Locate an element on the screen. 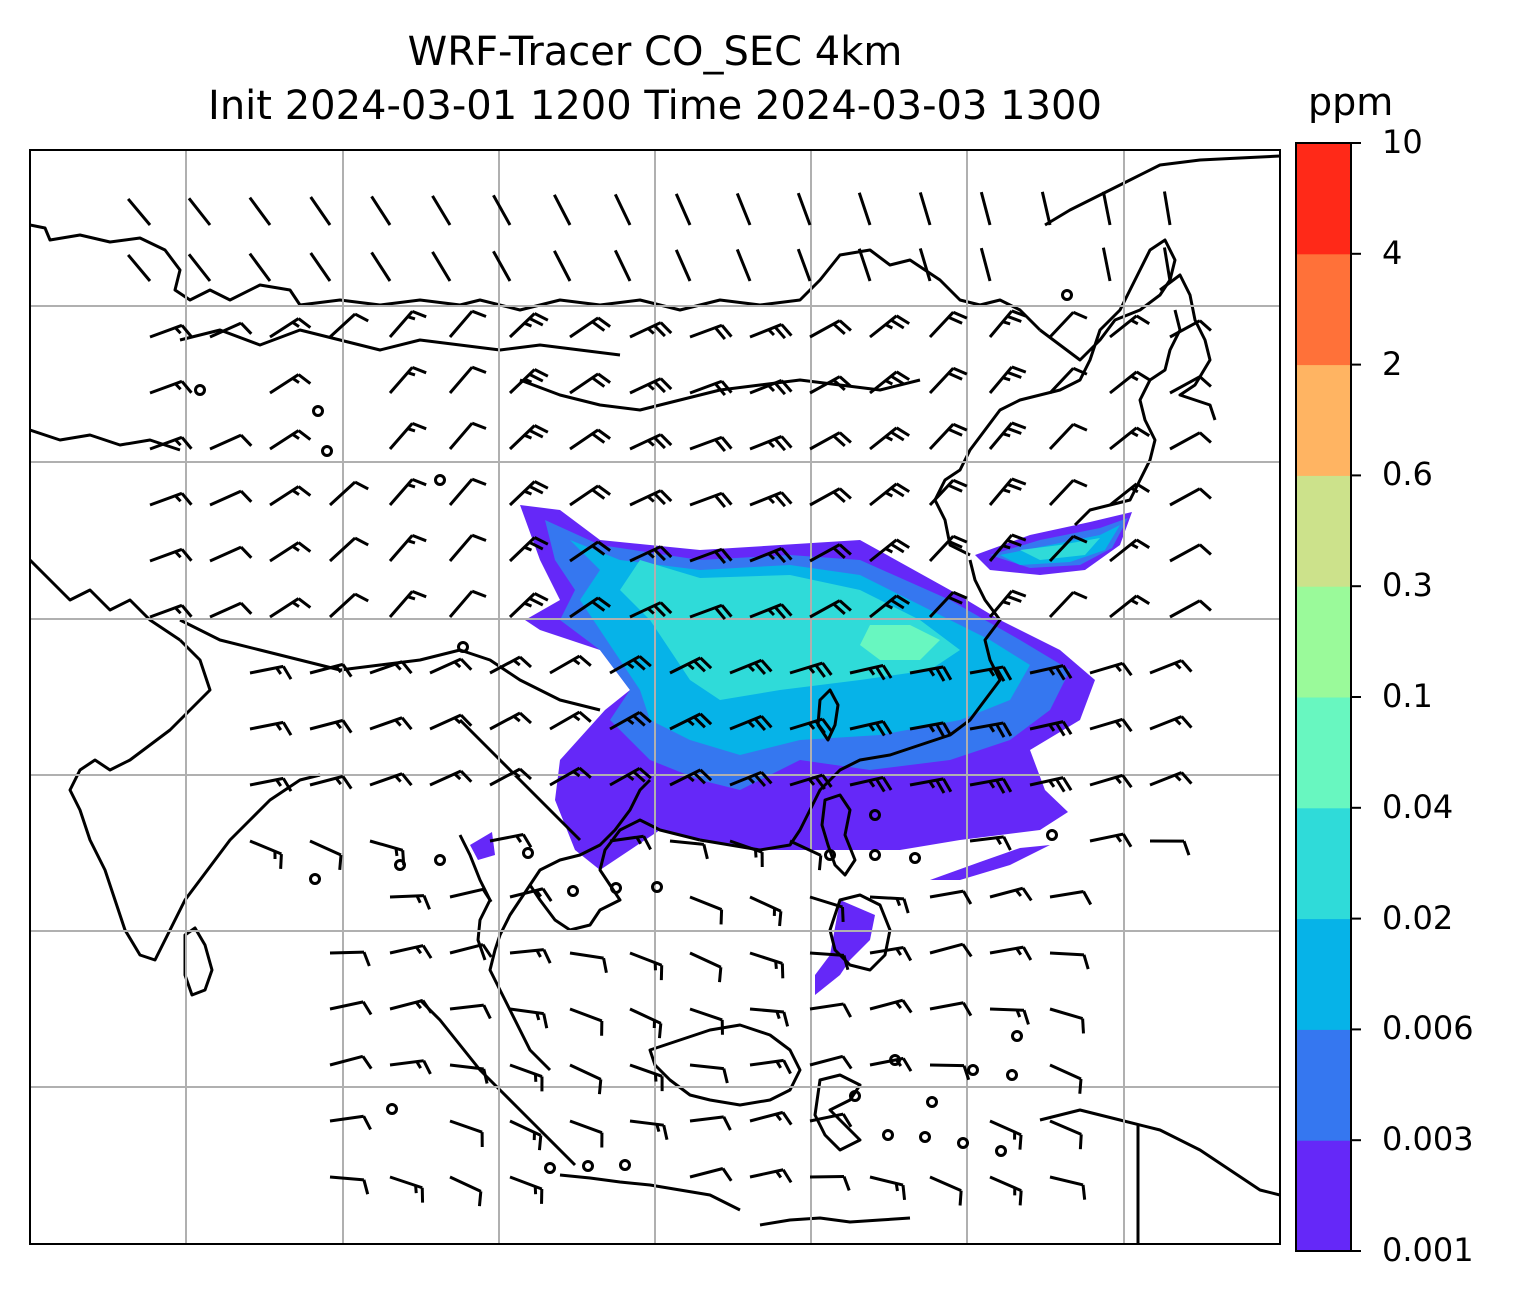 This screenshot has width=1528, height=1306. border-china-west is located at coordinates (400, 342).